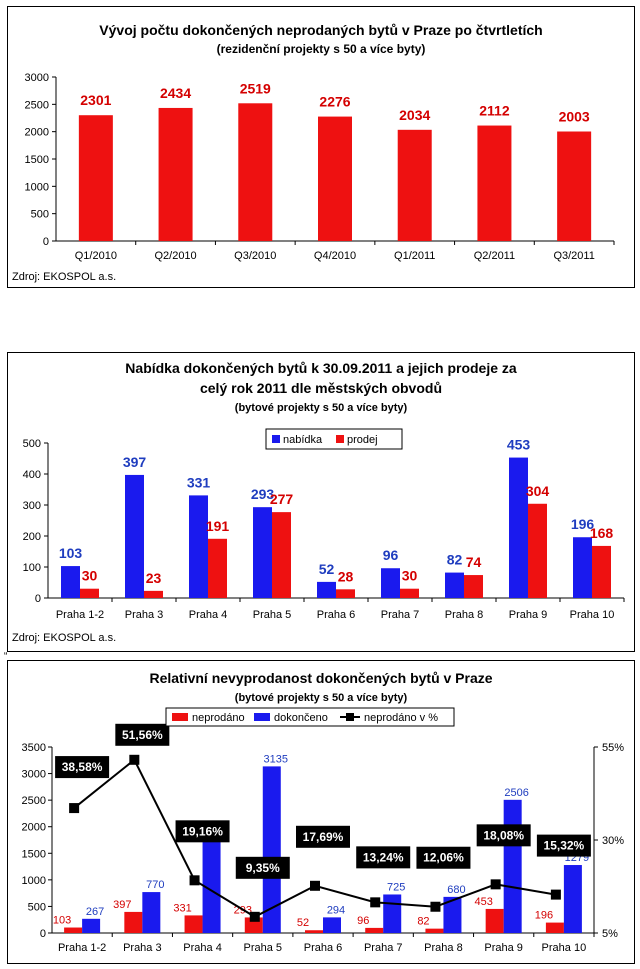 The height and width of the screenshot is (969, 640). What do you see at coordinates (64, 638) in the screenshot?
I see `chart2-source: Zdroj: EKOSPOL a.s.` at bounding box center [64, 638].